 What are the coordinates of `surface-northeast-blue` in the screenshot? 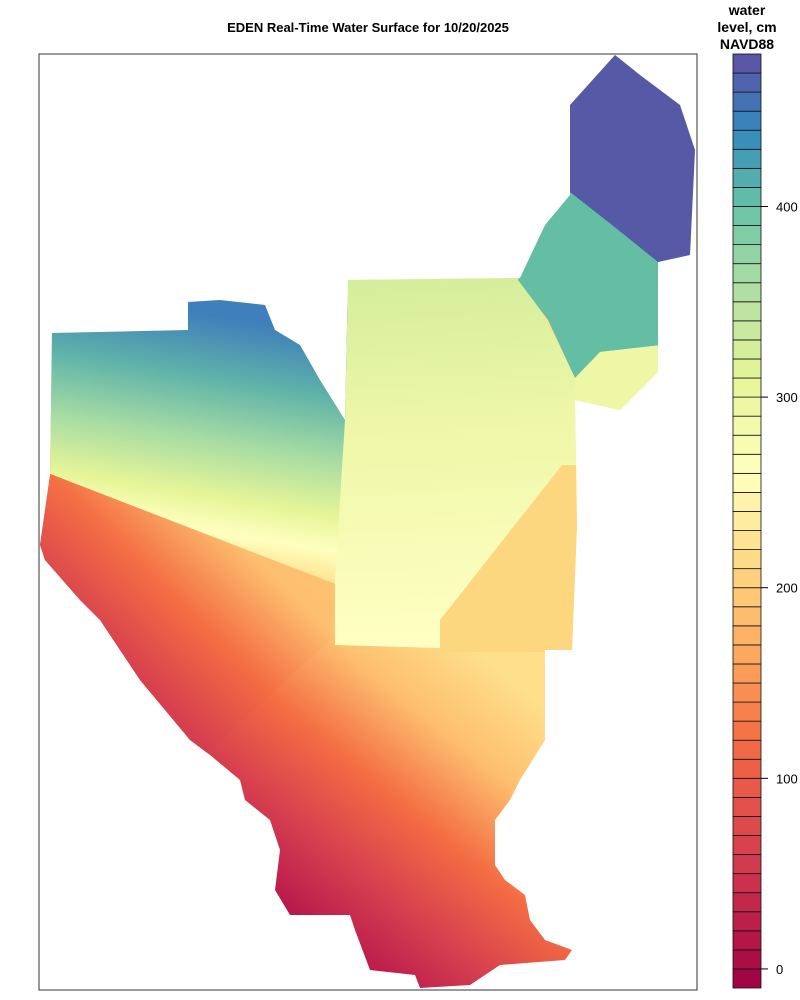 It's located at (632, 158).